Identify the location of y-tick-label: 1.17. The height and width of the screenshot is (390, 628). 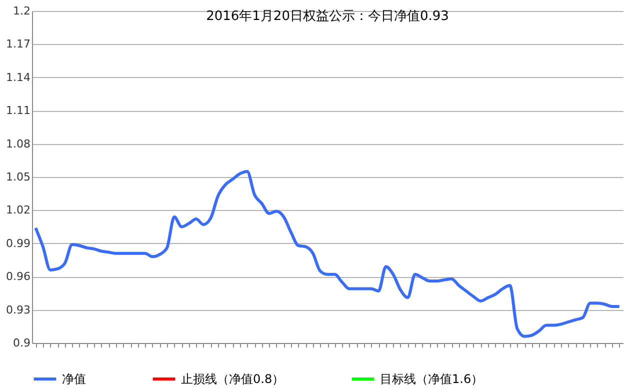
(18, 44).